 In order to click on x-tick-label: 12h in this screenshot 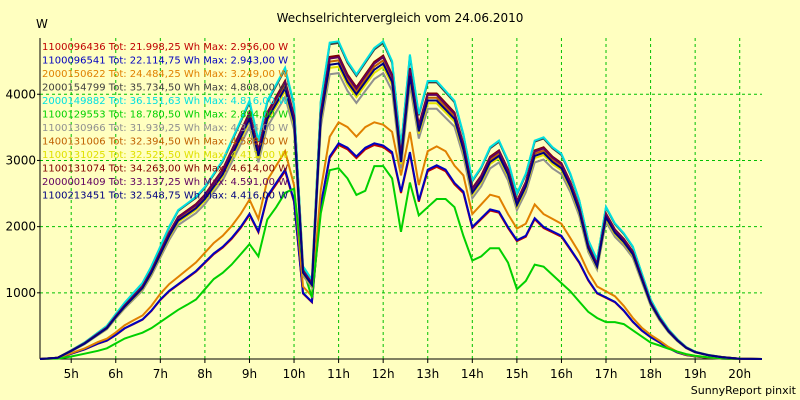, I will do `click(383, 374)`.